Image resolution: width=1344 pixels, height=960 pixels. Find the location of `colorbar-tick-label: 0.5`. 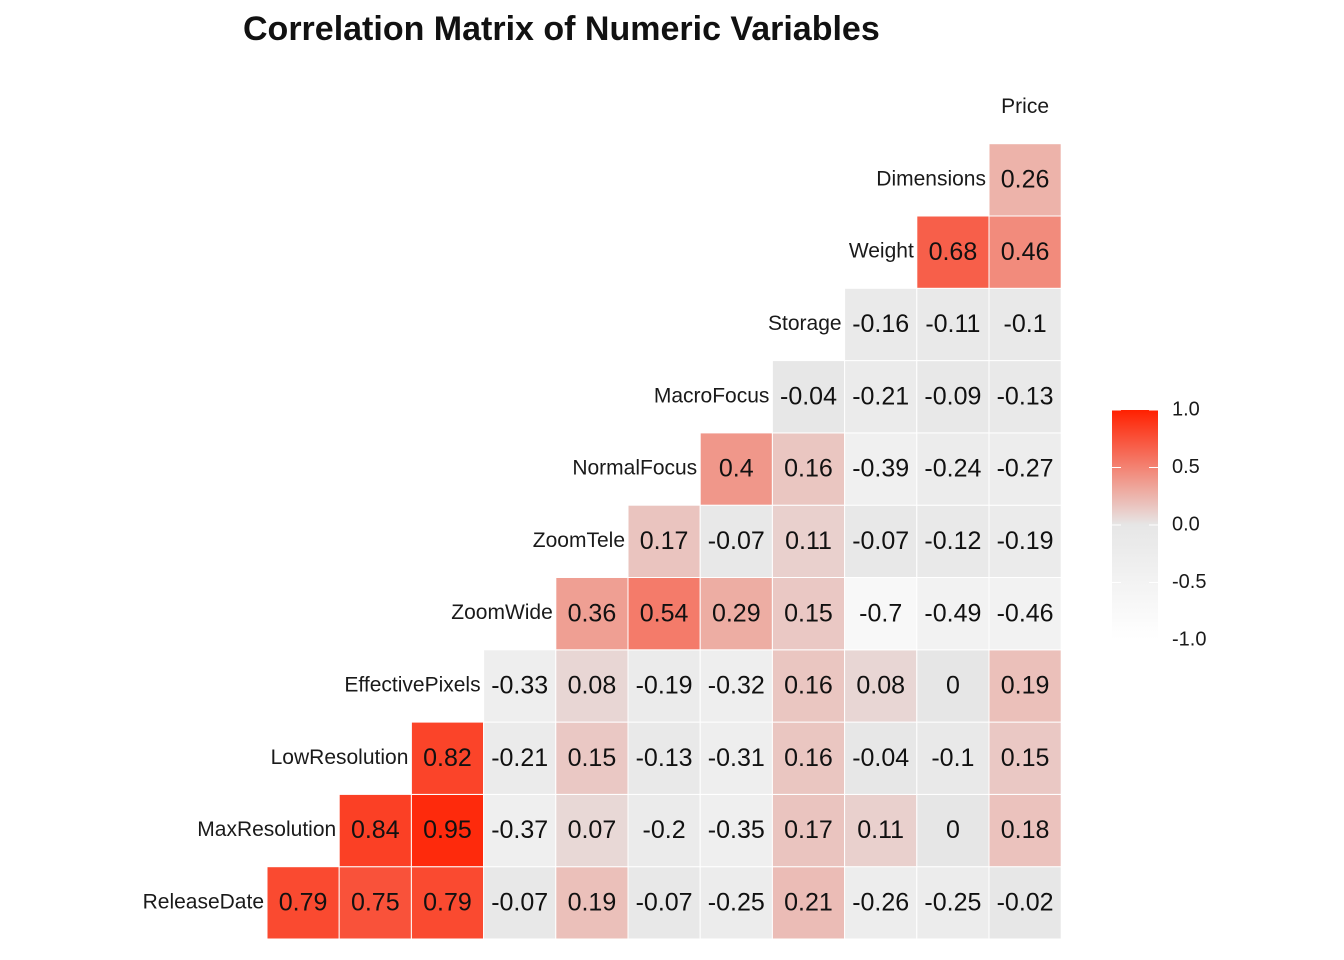

colorbar-tick-label: 0.5 is located at coordinates (1186, 467).